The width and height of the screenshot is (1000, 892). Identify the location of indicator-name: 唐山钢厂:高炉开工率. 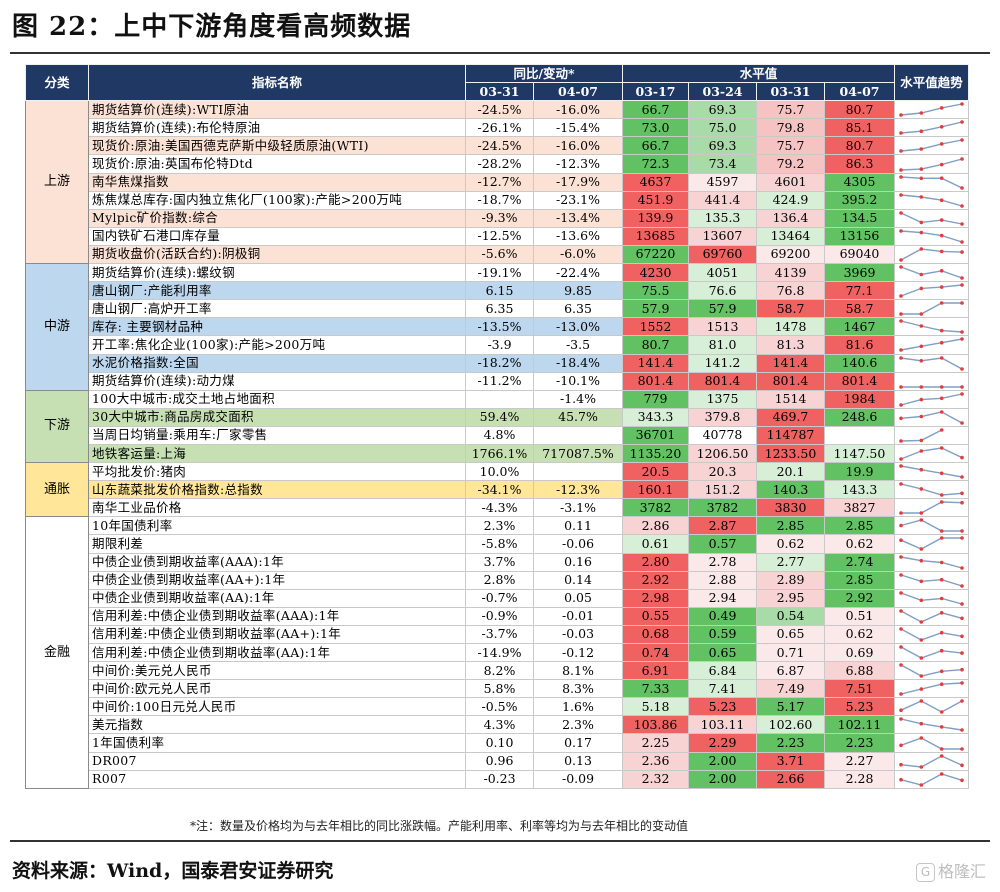
(277, 309).